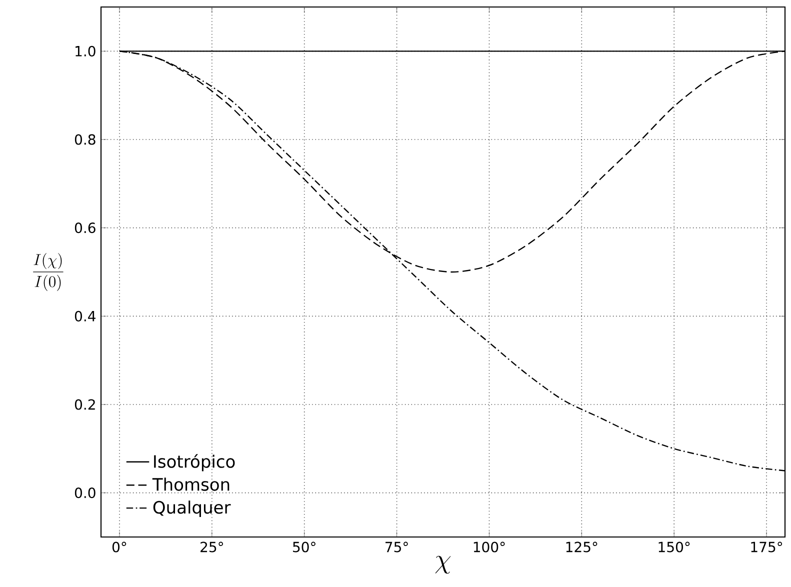 The width and height of the screenshot is (791, 587). What do you see at coordinates (48, 272) in the screenshot?
I see `y-axis-title: $\frac{I(\chi)}{I(0)}$` at bounding box center [48, 272].